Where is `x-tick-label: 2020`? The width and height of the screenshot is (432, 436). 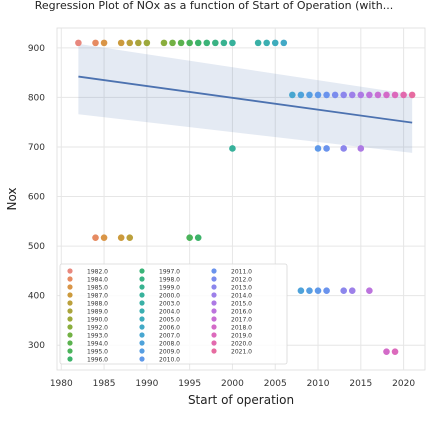 x-tick-label: 2020 is located at coordinates (403, 384).